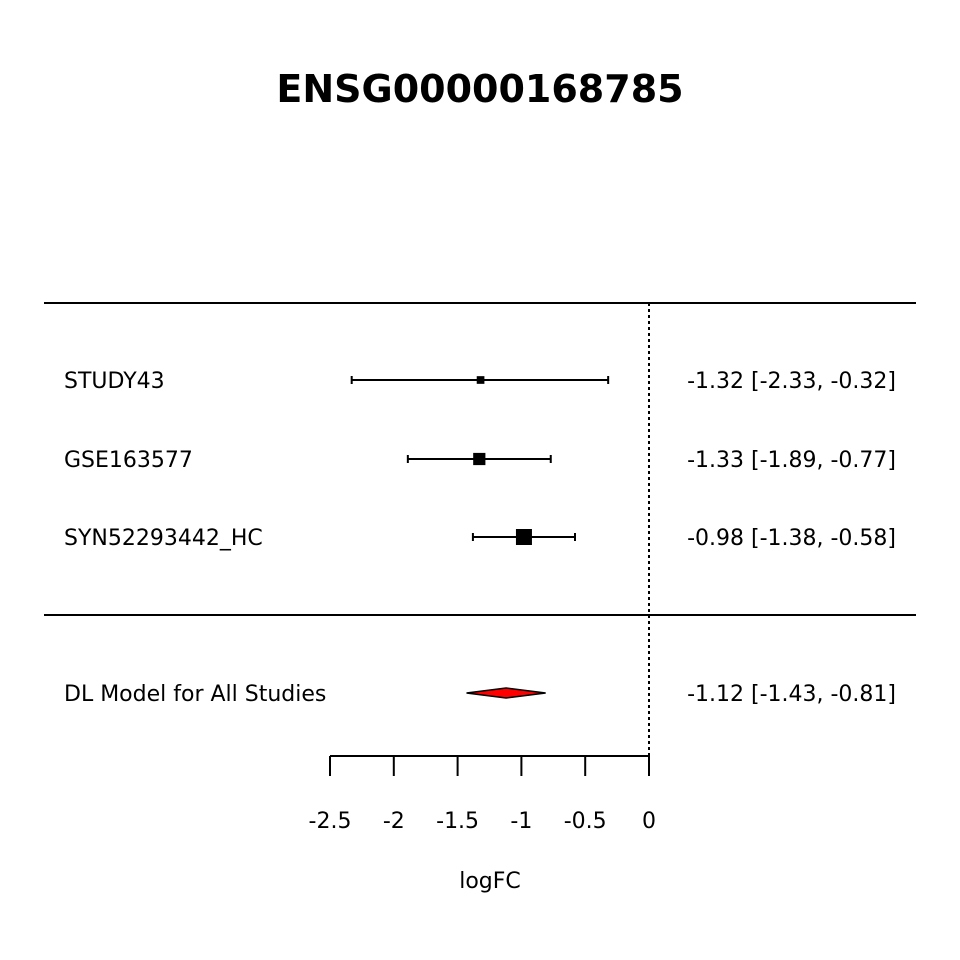  I want to click on x-tick-label: -2.5, so click(330, 821).